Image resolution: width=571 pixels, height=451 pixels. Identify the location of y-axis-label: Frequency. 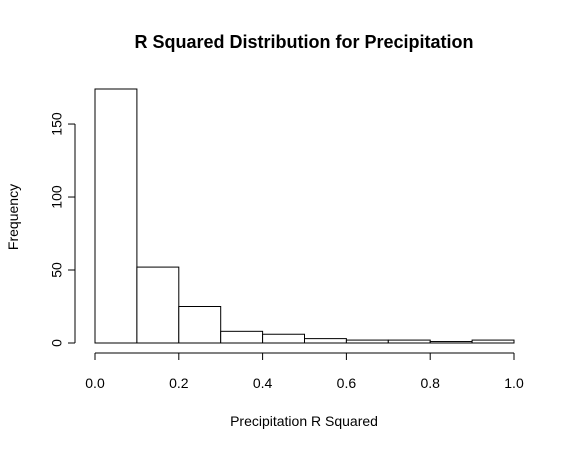
(13, 217).